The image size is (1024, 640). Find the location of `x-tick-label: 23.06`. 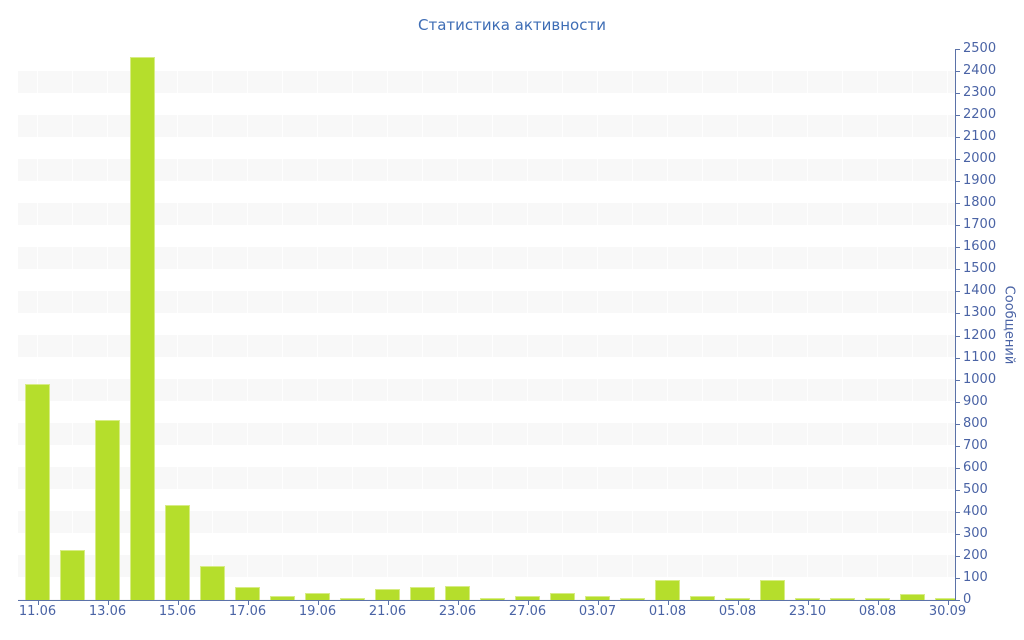

x-tick-label: 23.06 is located at coordinates (457, 611).